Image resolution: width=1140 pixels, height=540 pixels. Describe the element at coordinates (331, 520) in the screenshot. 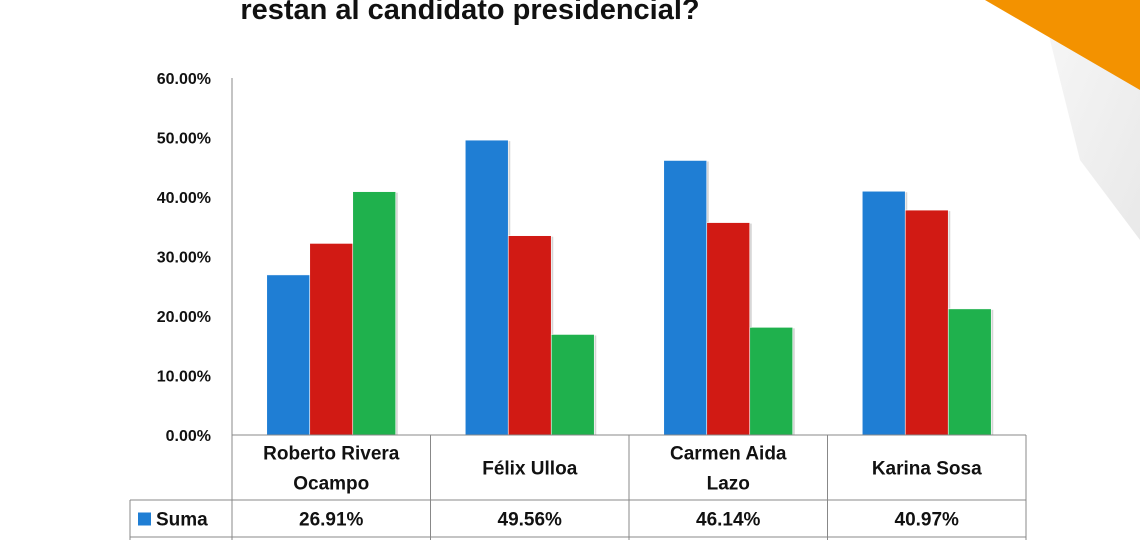

I see `table-value-label: 26.91%` at that location.